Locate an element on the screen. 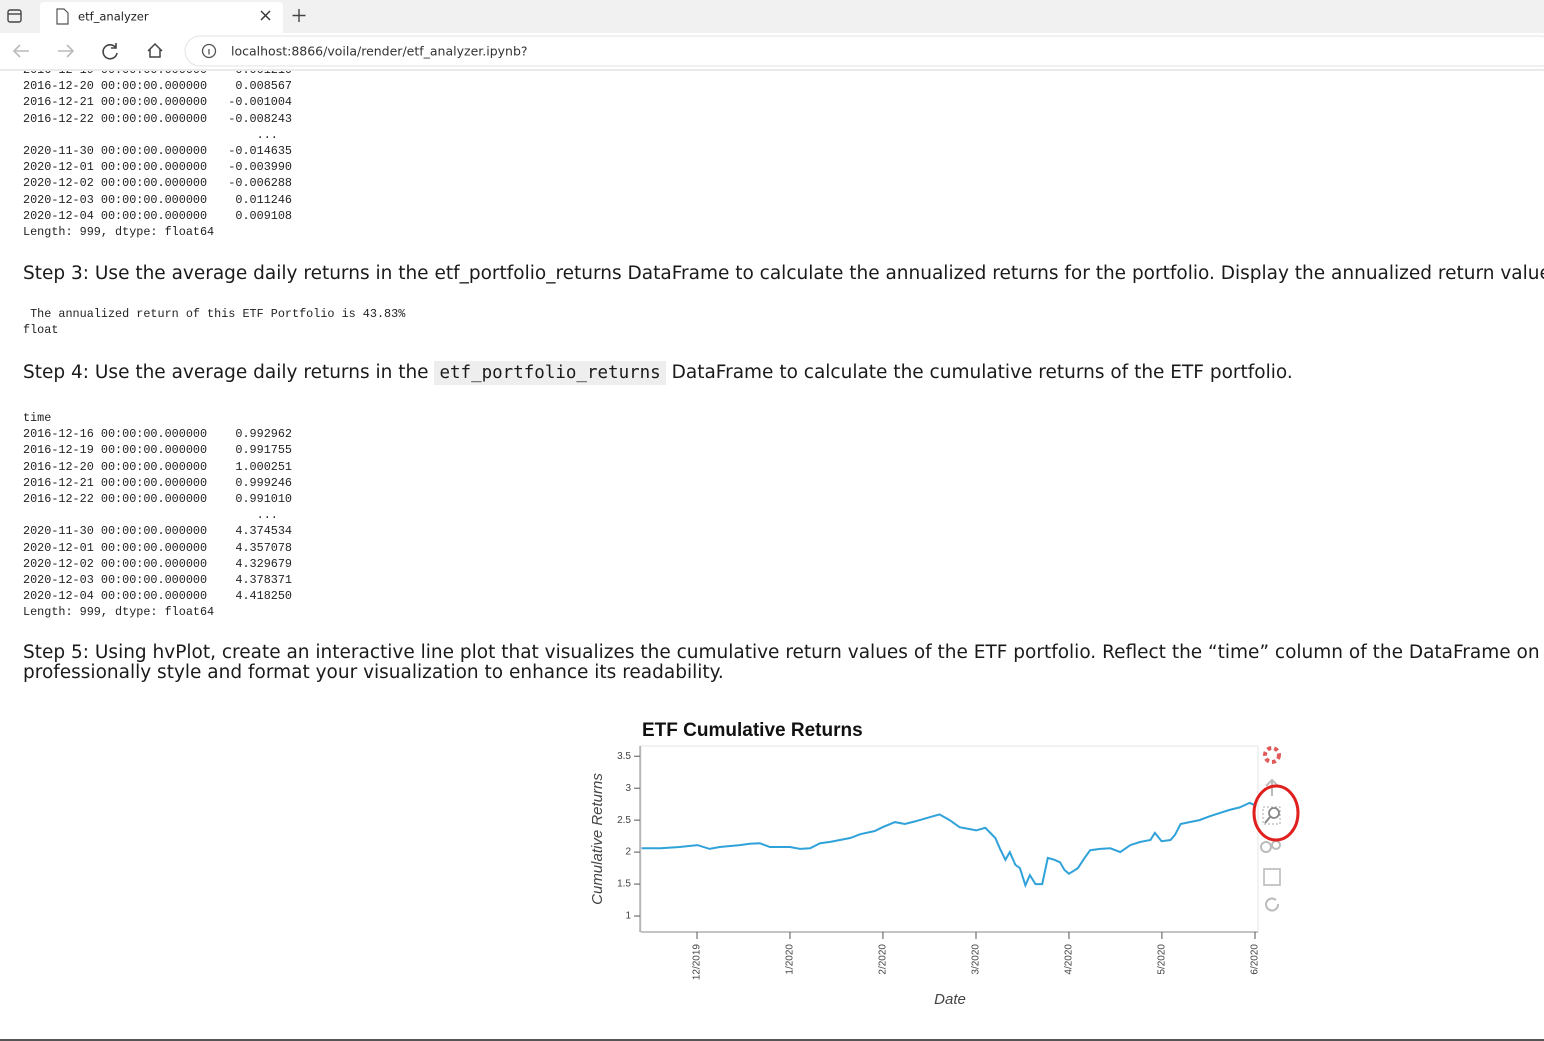  y-tick-label: 1 is located at coordinates (628, 916).